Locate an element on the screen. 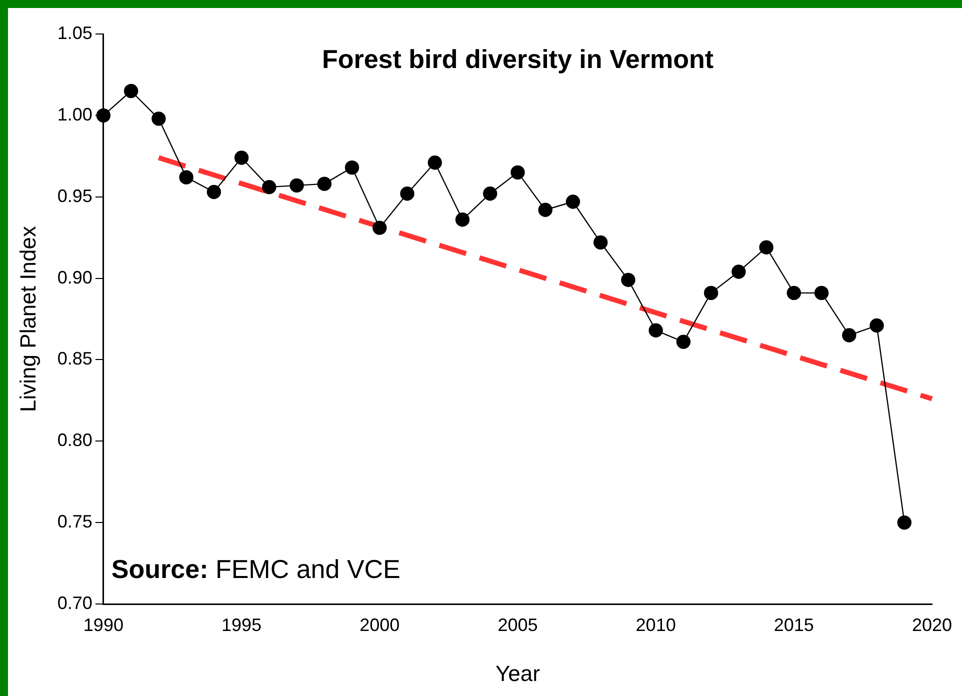 Image resolution: width=962 pixels, height=696 pixels. x-tick-label: 1990 is located at coordinates (103, 624).